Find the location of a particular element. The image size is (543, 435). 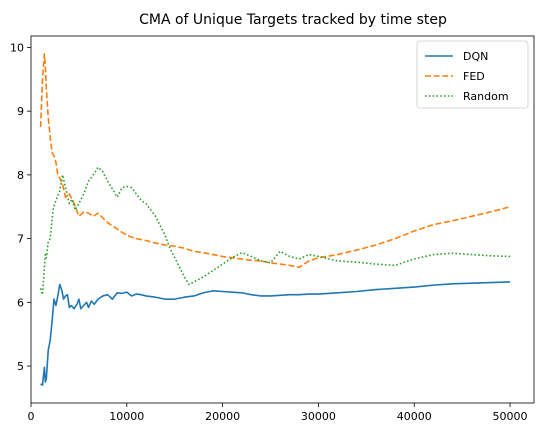

x-tick-label: 10000 is located at coordinates (126, 416).